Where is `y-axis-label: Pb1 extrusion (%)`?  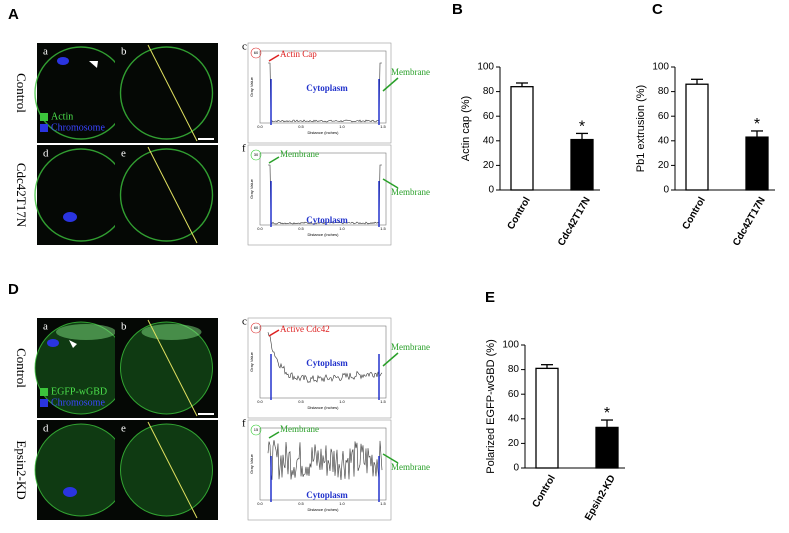 y-axis-label: Pb1 extrusion (%) is located at coordinates (641, 128).